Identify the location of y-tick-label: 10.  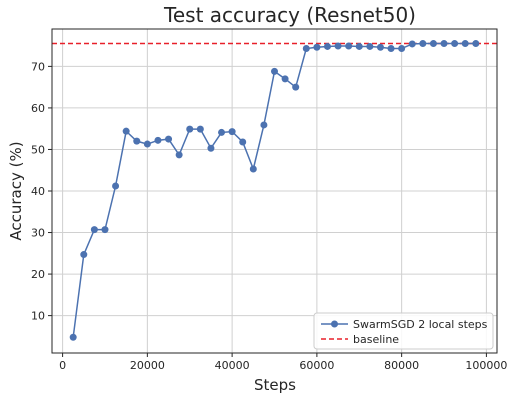
(38, 316).